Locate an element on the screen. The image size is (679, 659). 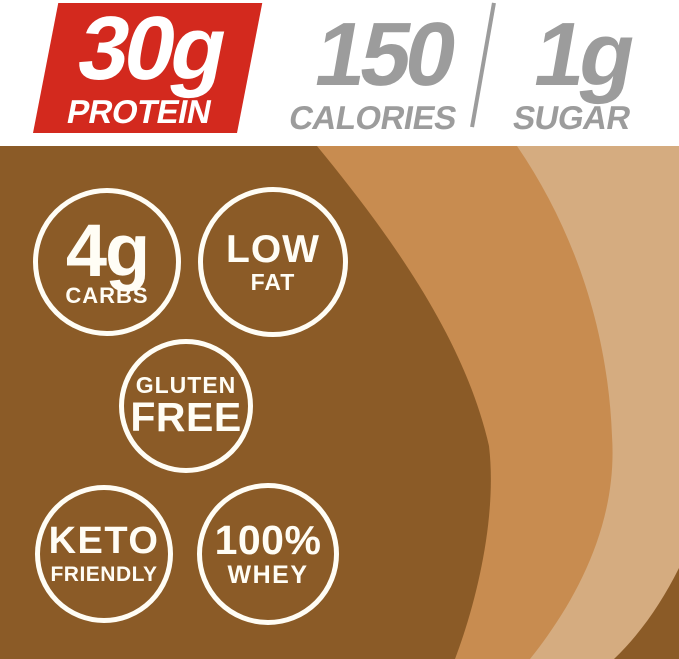
sugar-stat: 1g SUGAR is located at coordinates (579, 70).